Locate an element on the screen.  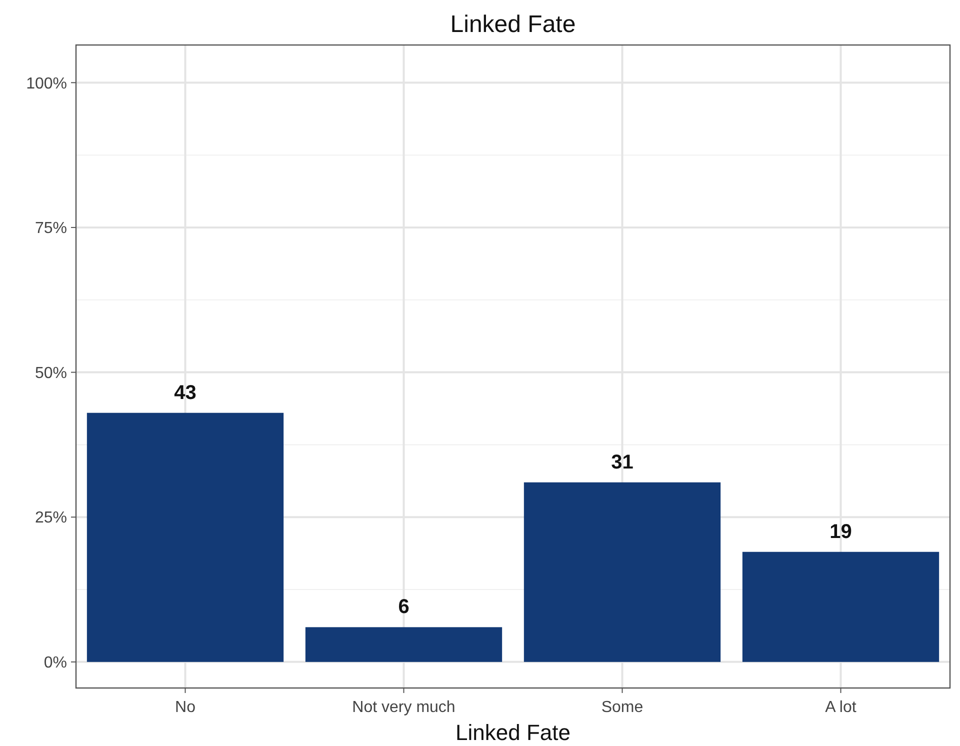
y-tick-label: 0% is located at coordinates (55, 663).